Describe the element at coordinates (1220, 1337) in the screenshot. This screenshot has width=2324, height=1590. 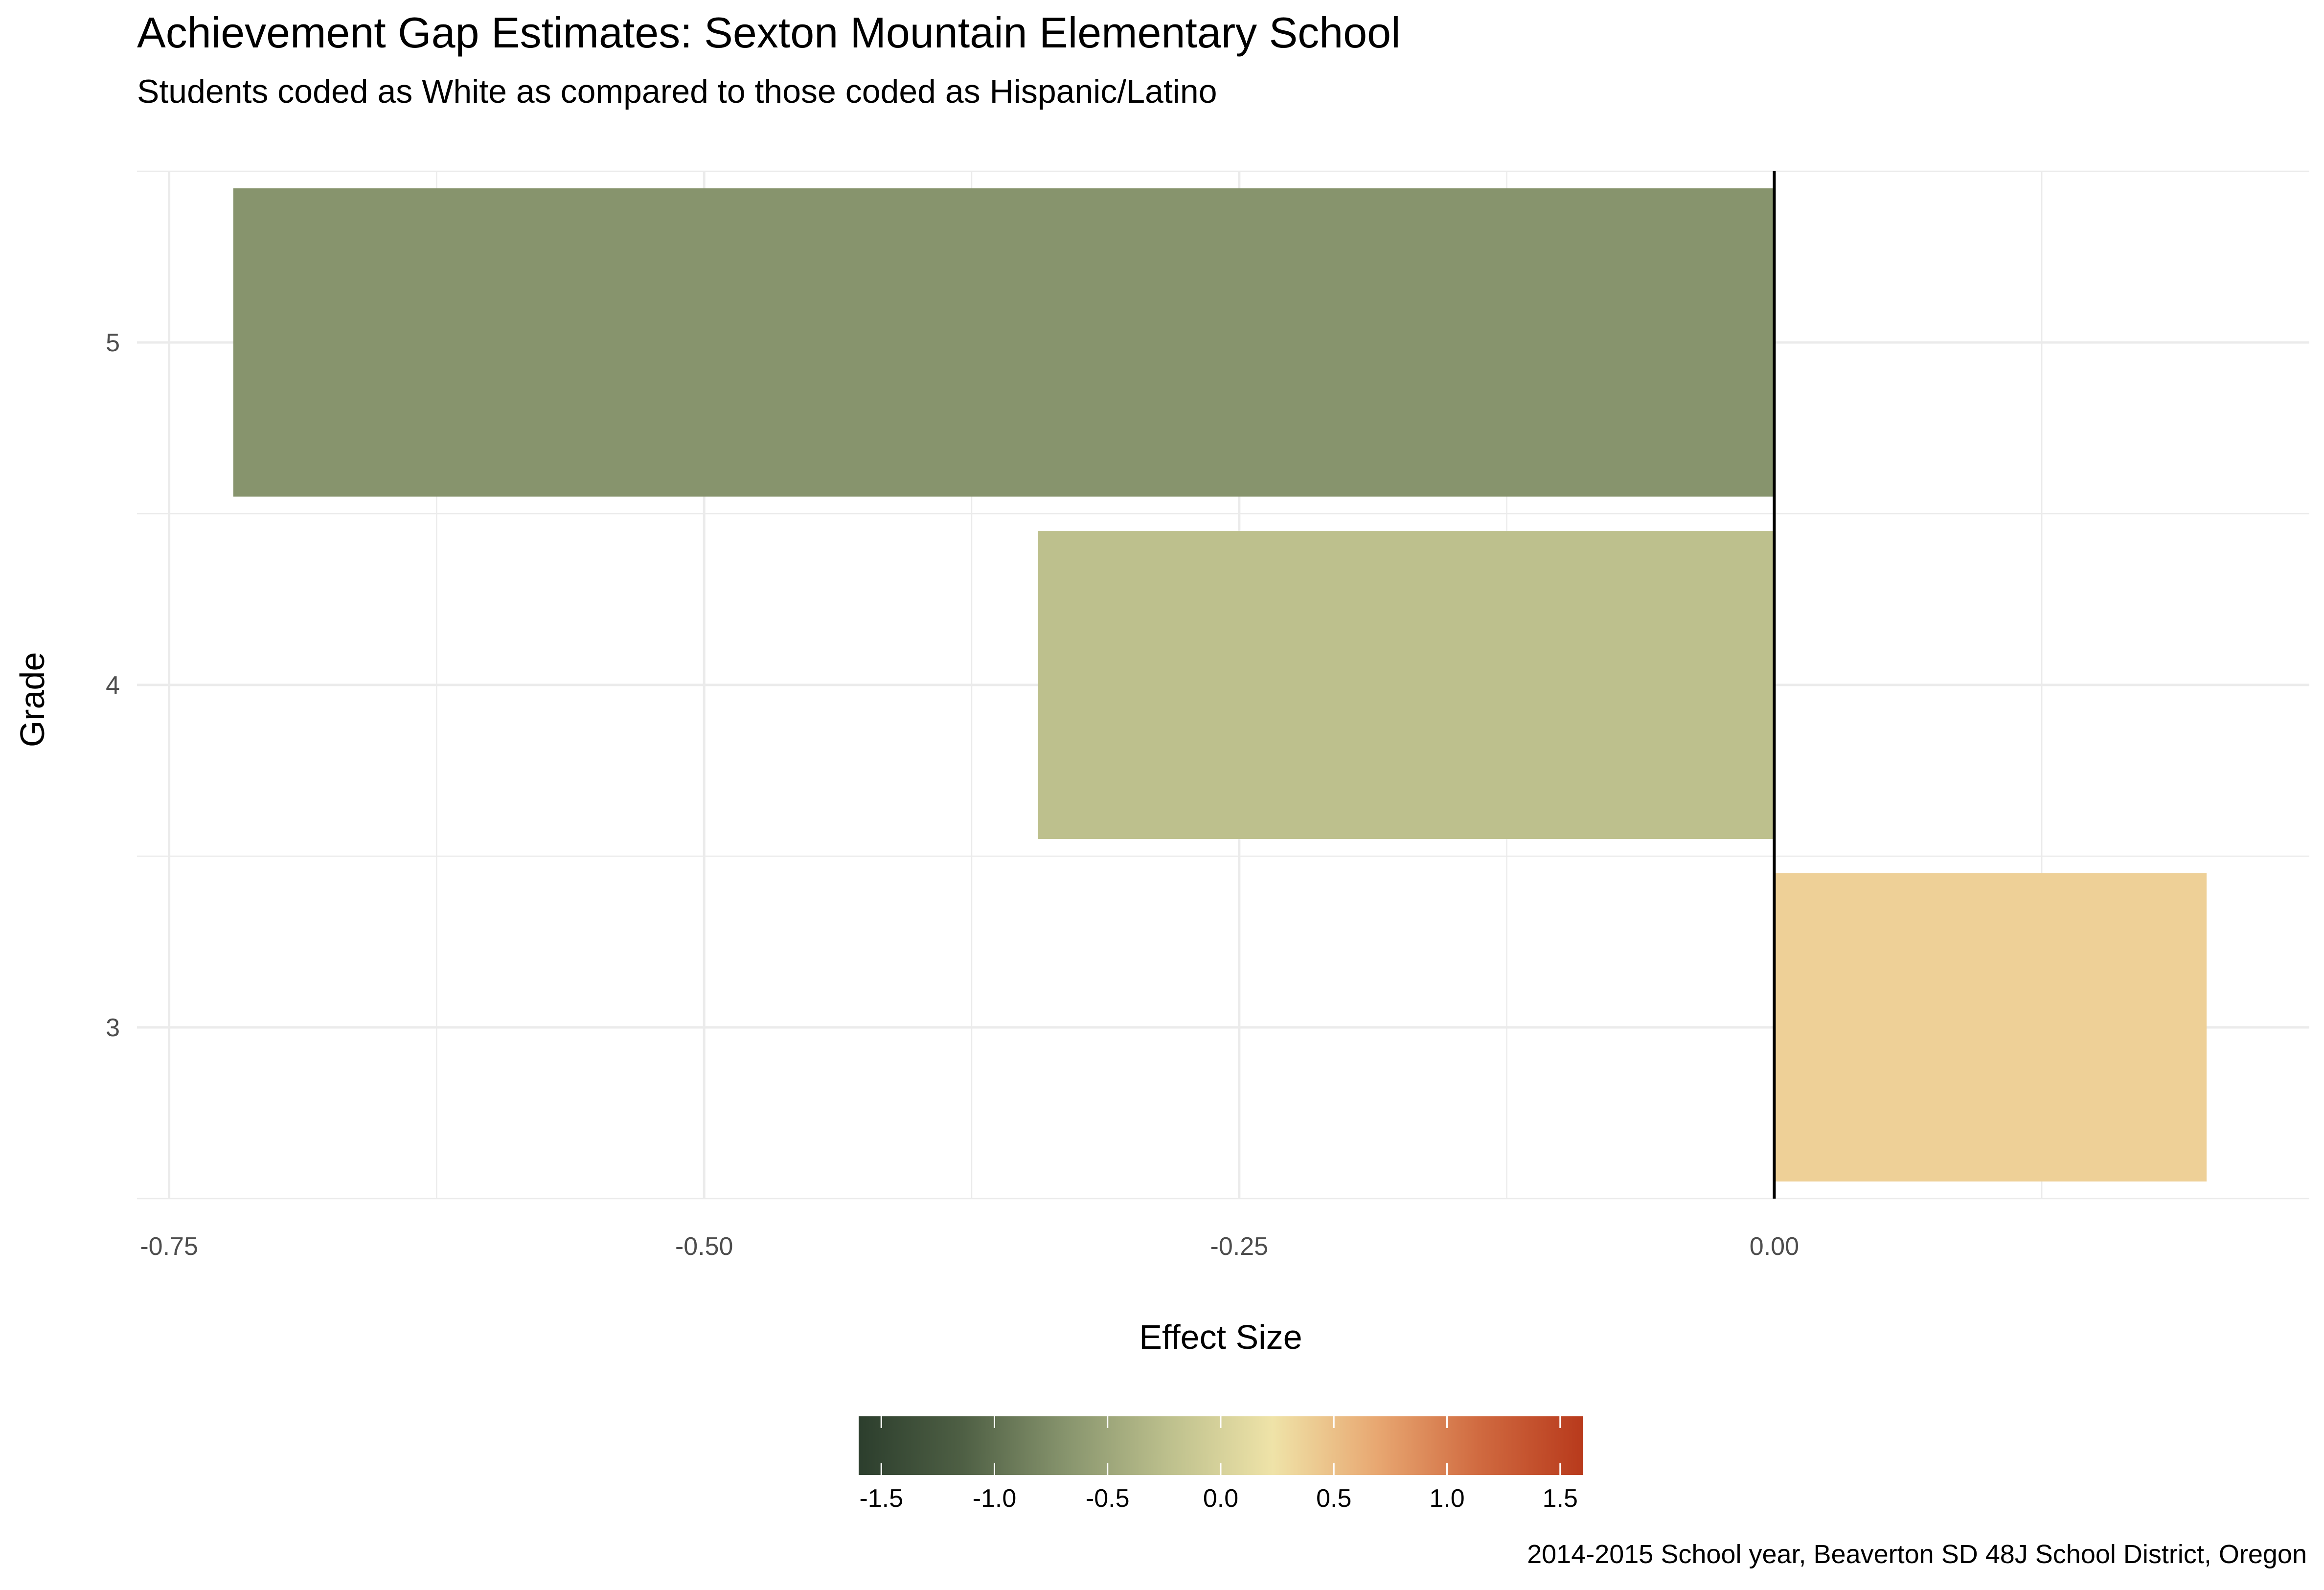
I see `x-axis-title: Effect Size` at that location.